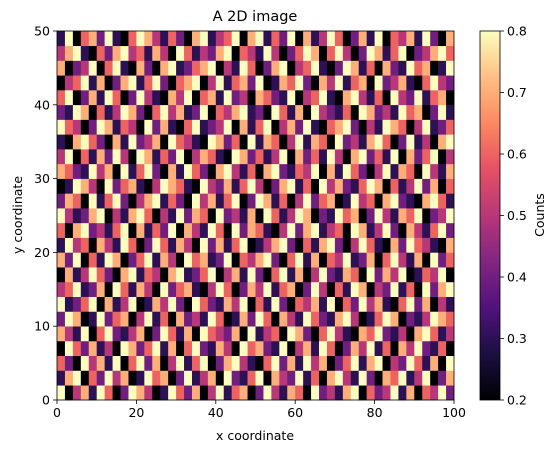  I want to click on x-tick-label: 20, so click(136, 412).